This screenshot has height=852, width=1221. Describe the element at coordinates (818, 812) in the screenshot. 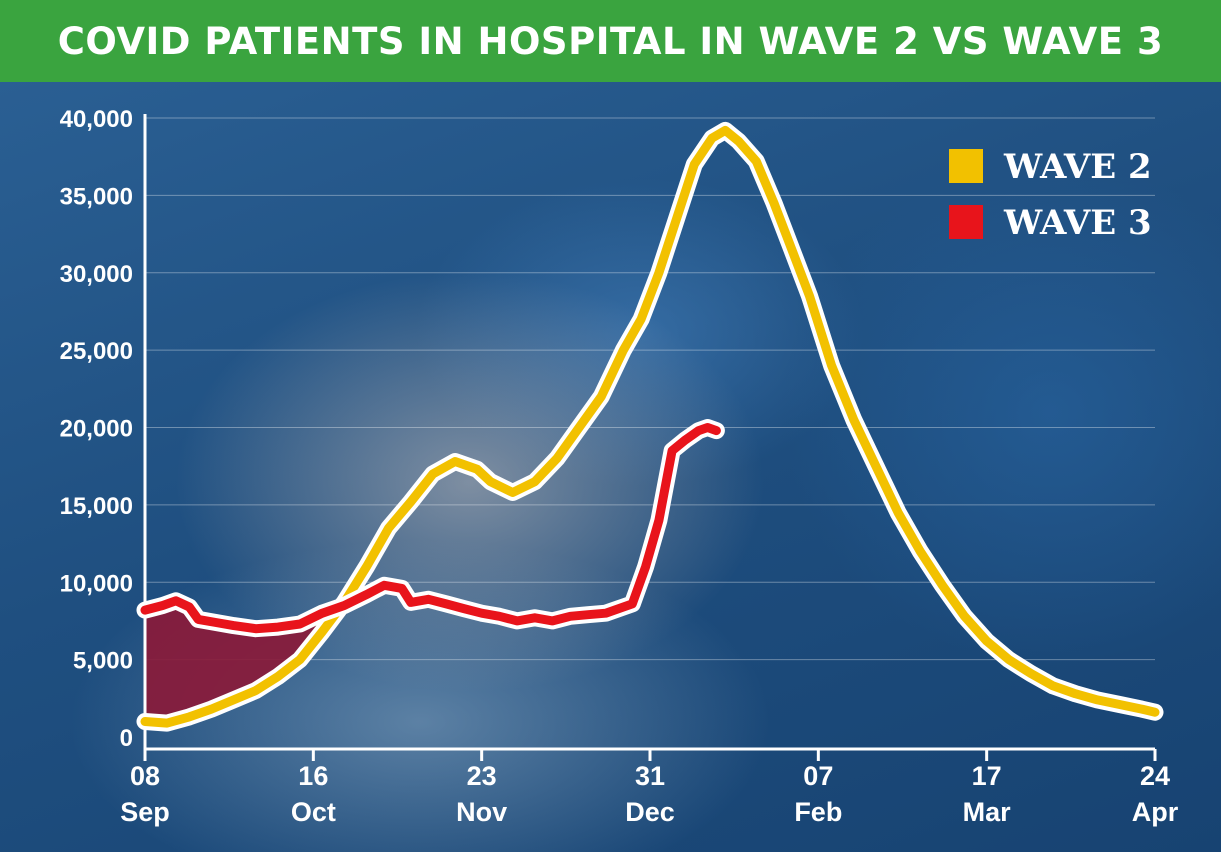

I see `x-tick-label-month: Feb` at that location.